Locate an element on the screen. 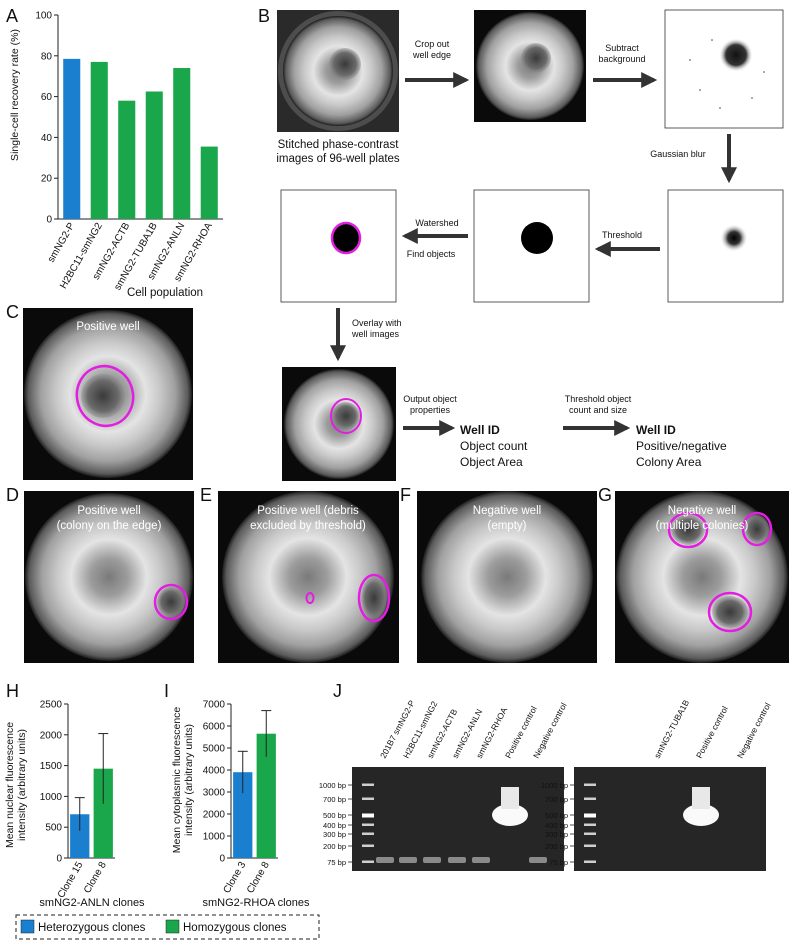 This screenshot has height=943, width=794. ladder-label: 500 bp is located at coordinates (334, 815).